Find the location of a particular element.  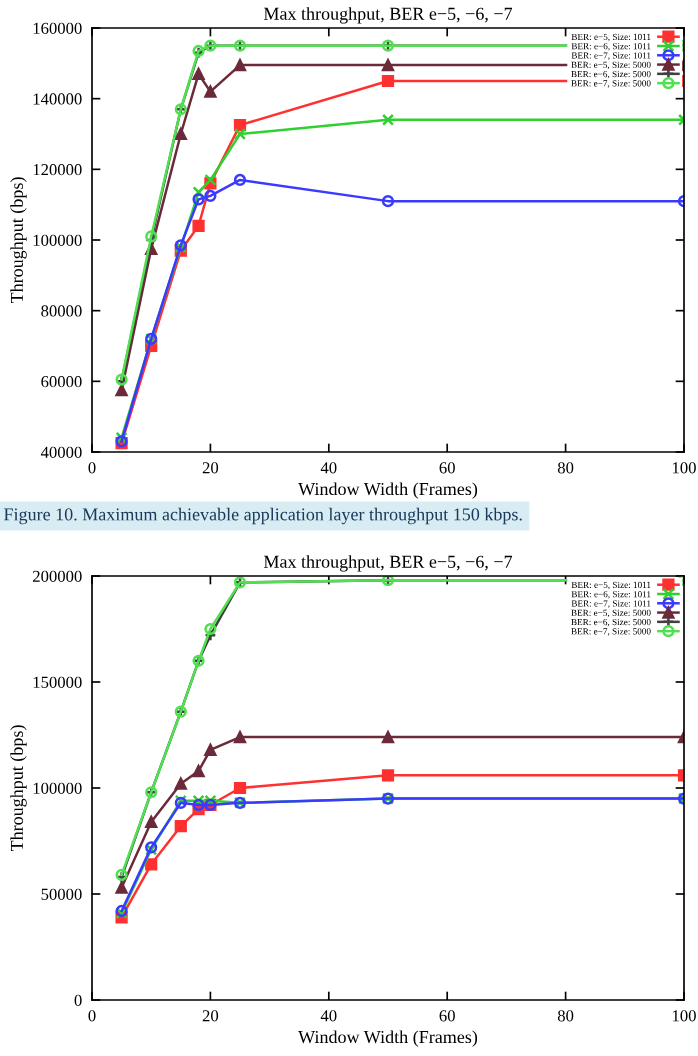

y-tick-label: 50000 is located at coordinates (61, 894).